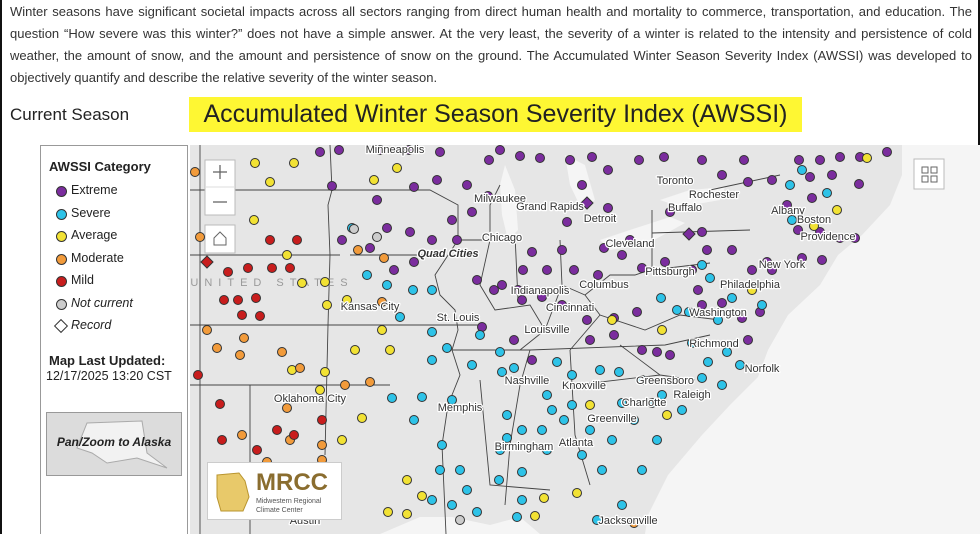  Describe the element at coordinates (61, 326) in the screenshot. I see `legend-swatch` at that location.